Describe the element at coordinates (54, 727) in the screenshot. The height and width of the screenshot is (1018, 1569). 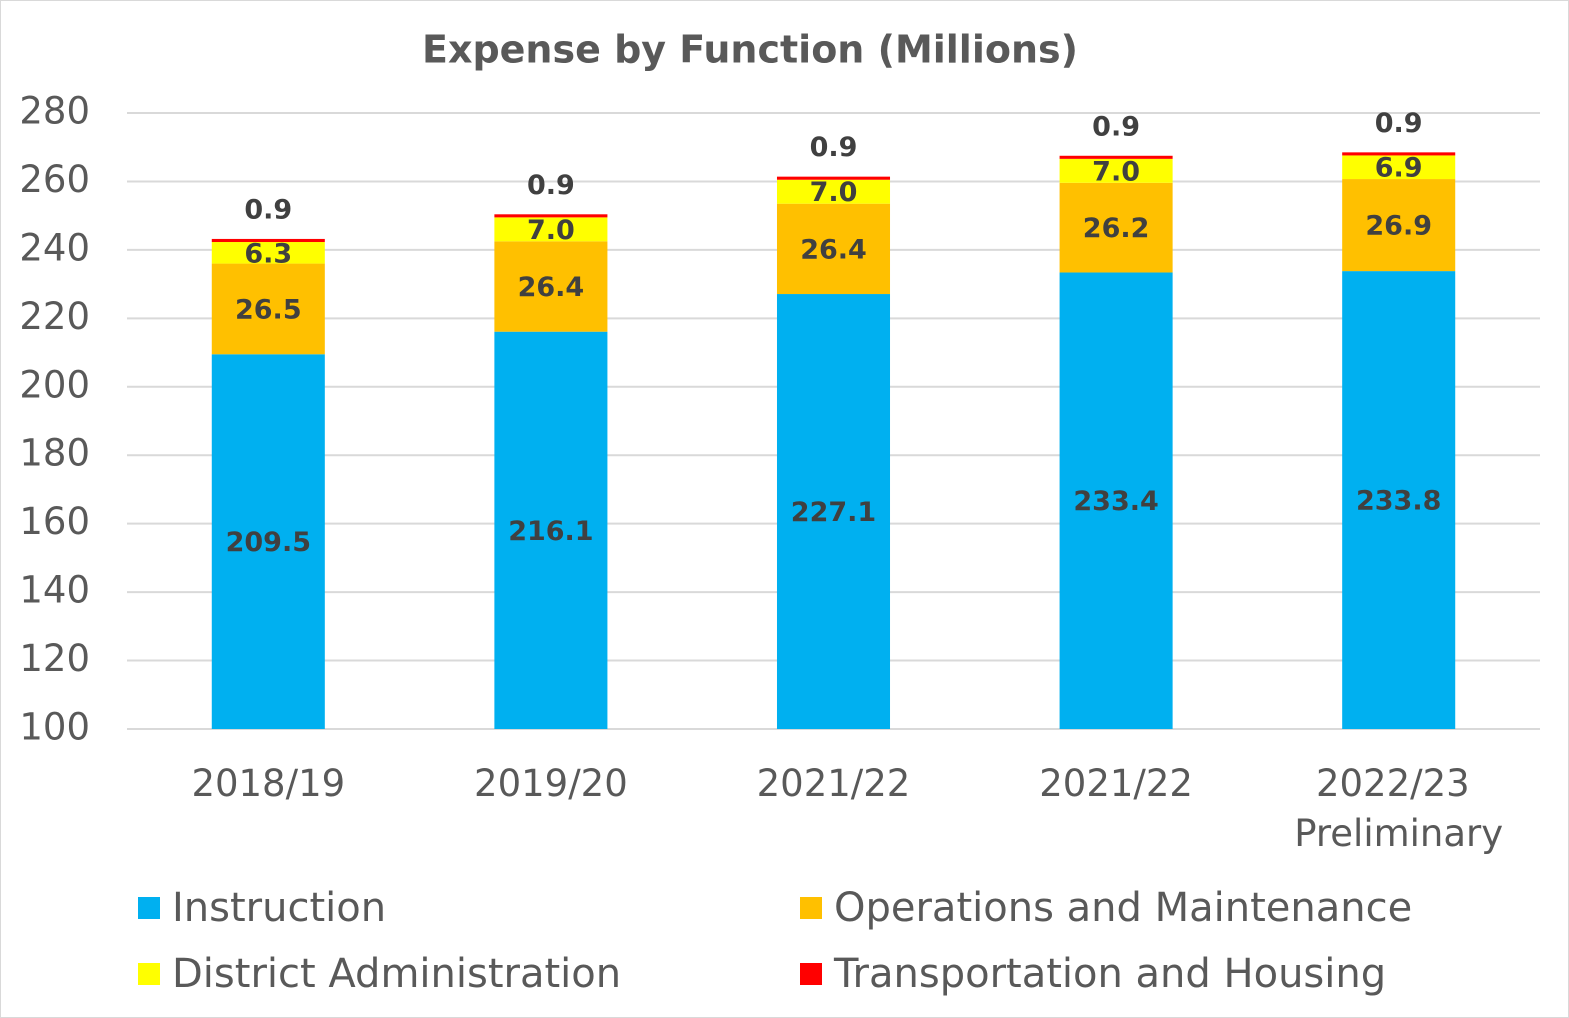
I see `y-tick-label: 100` at that location.